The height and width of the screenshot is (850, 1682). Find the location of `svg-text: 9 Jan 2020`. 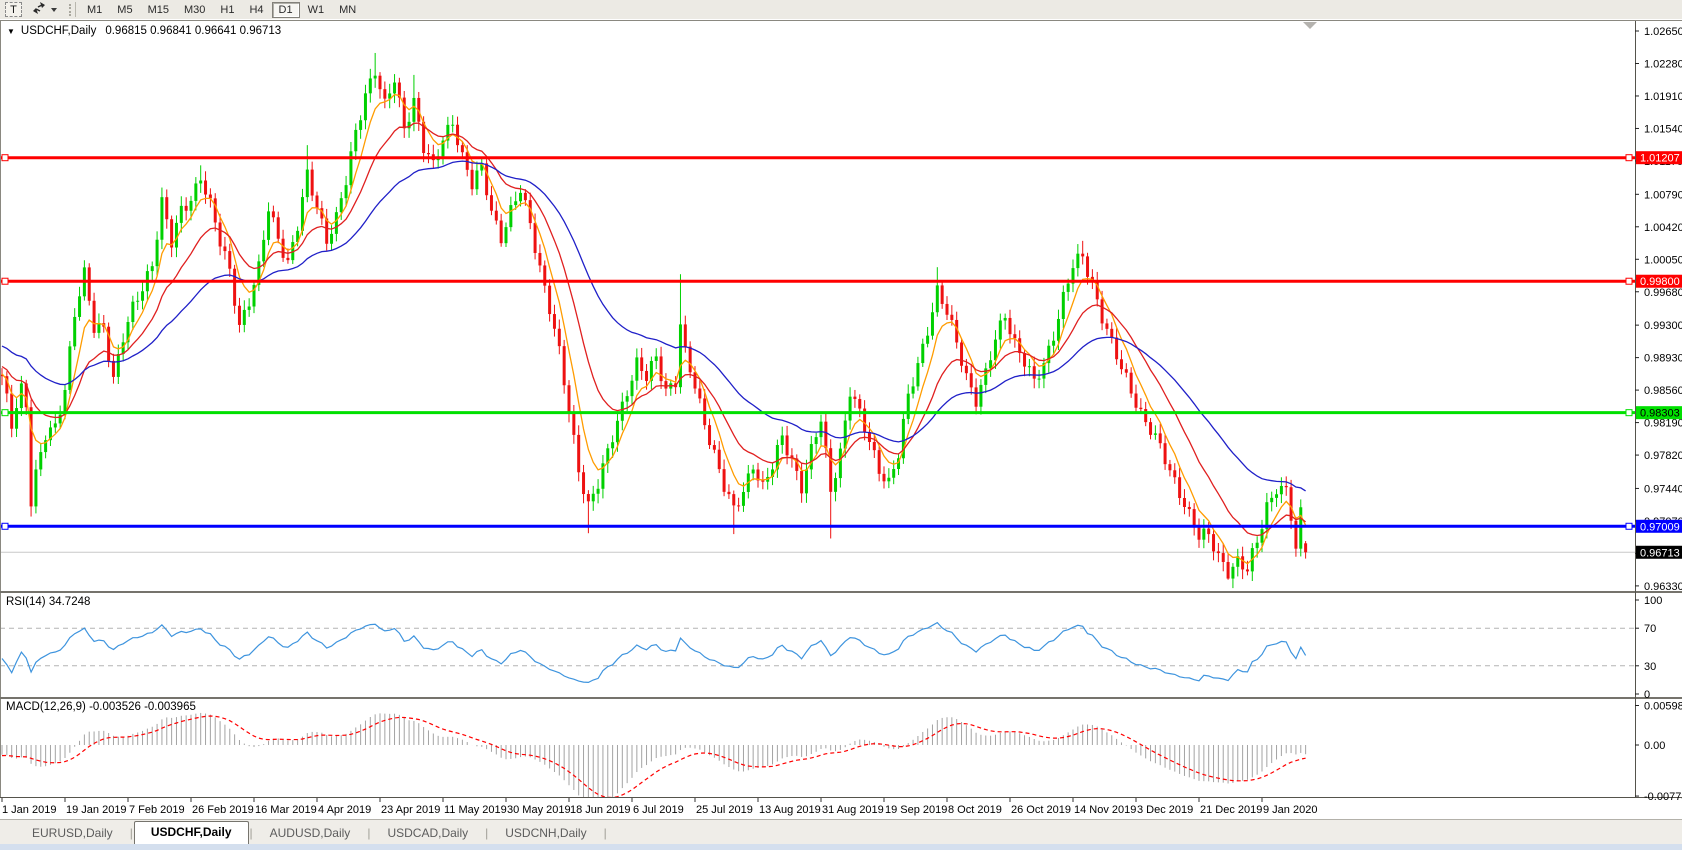

svg-text: 9 Jan 2020 is located at coordinates (1290, 810).